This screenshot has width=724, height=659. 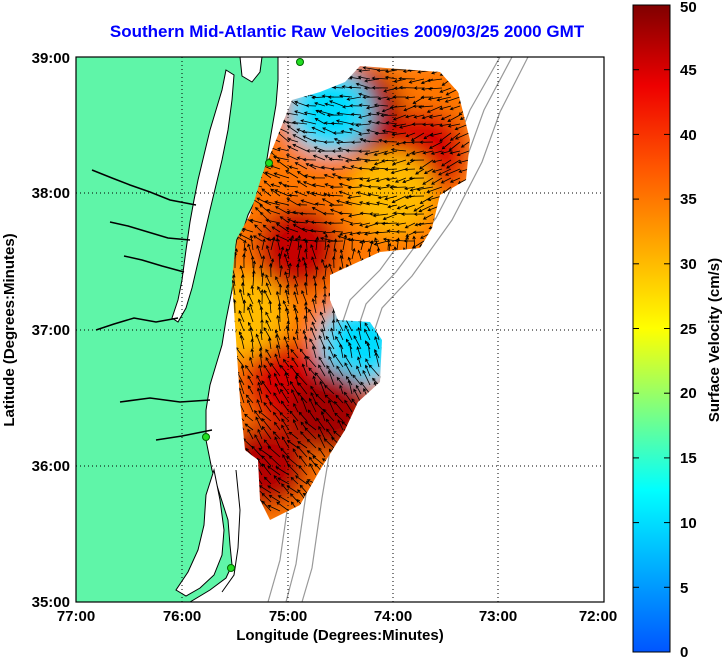 What do you see at coordinates (144, 187) in the screenshot?
I see `river-potomac` at bounding box center [144, 187].